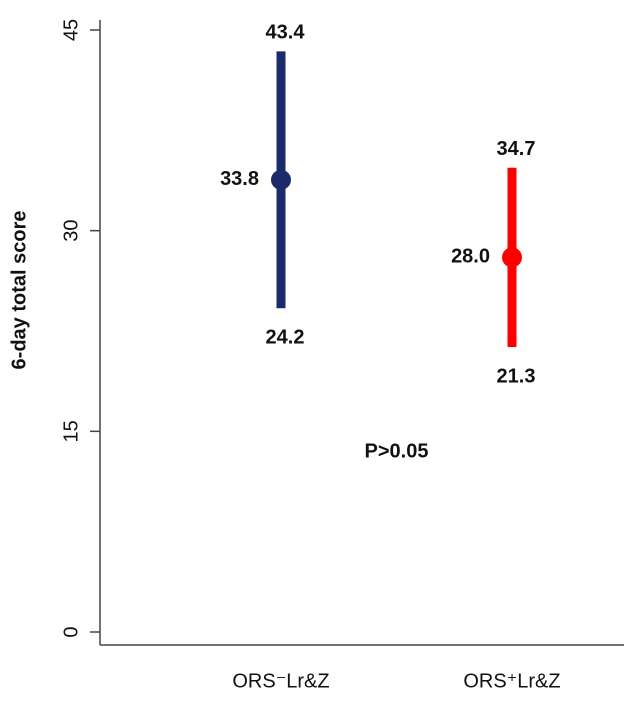 This screenshot has height=701, width=624. Describe the element at coordinates (285, 338) in the screenshot. I see `lower-label: 24.2` at that location.